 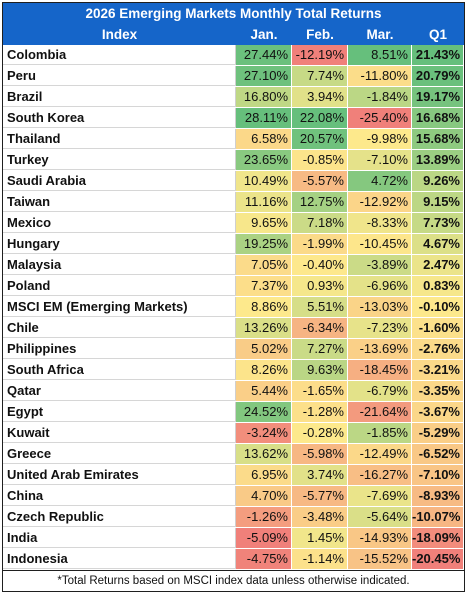 What do you see at coordinates (438, 97) in the screenshot?
I see `cell-q1: 19.17%` at bounding box center [438, 97].